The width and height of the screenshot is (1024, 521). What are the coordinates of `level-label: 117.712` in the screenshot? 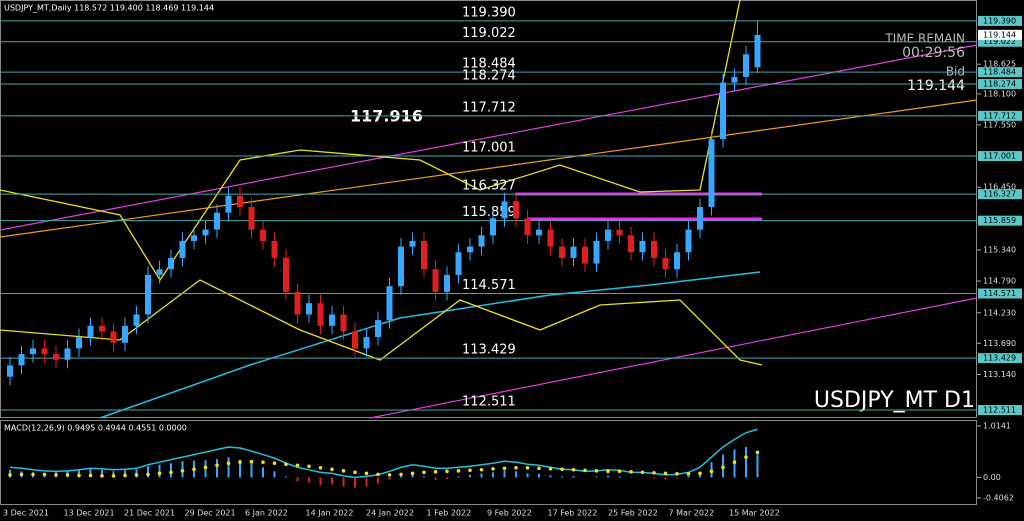 It's located at (489, 107).